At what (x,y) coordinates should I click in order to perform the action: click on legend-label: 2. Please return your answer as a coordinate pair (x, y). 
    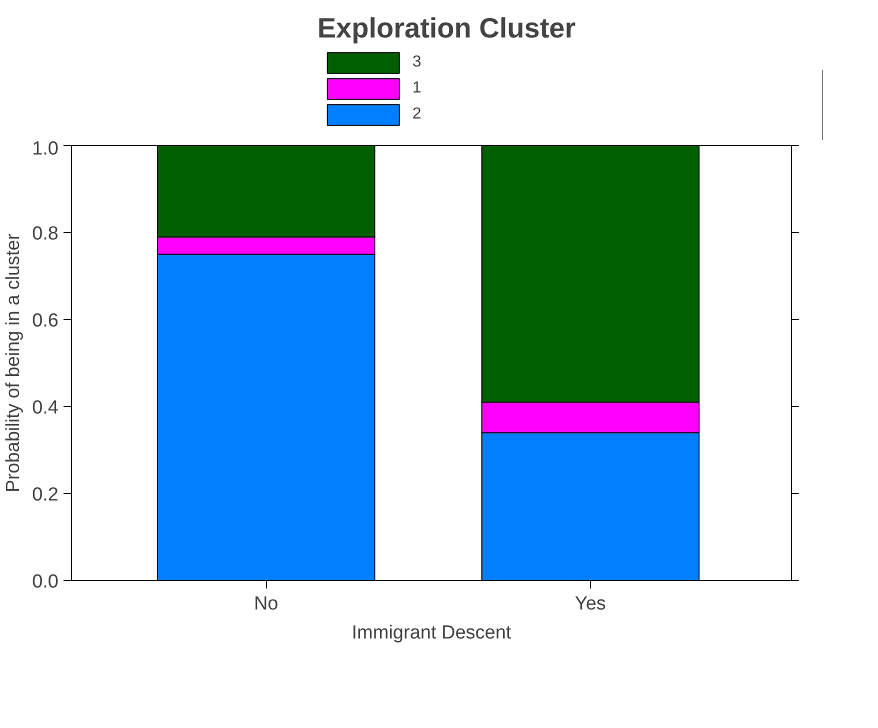
    Looking at the image, I should click on (417, 114).